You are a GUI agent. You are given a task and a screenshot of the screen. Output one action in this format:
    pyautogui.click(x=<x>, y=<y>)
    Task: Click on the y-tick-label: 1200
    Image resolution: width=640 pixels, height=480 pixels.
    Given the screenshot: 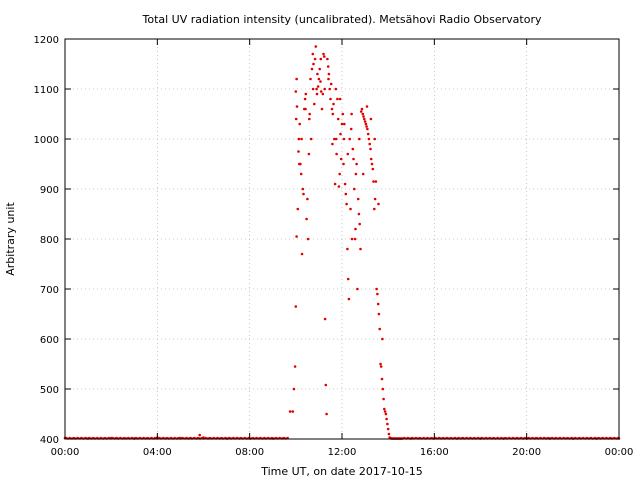 What is the action you would take?
    pyautogui.click(x=46, y=40)
    